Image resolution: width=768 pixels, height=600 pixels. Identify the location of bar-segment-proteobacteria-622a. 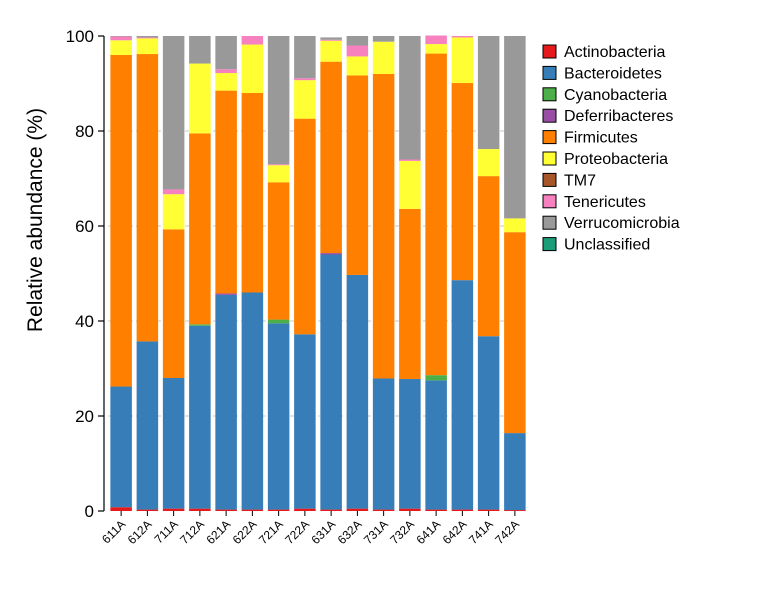
(252, 68).